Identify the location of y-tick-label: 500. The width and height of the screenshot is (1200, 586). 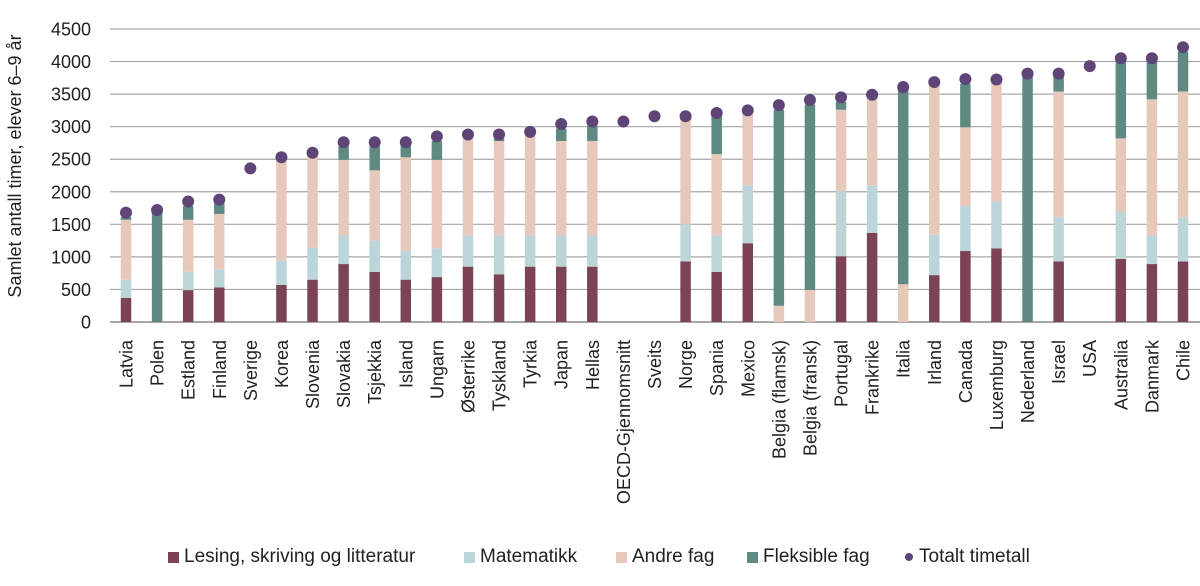
(76, 290).